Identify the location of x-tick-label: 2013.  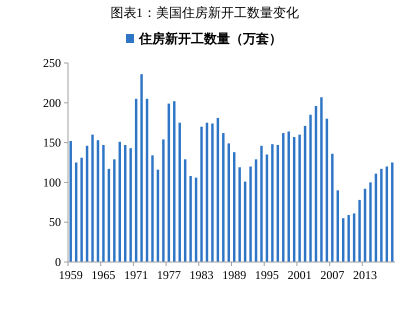
(365, 275).